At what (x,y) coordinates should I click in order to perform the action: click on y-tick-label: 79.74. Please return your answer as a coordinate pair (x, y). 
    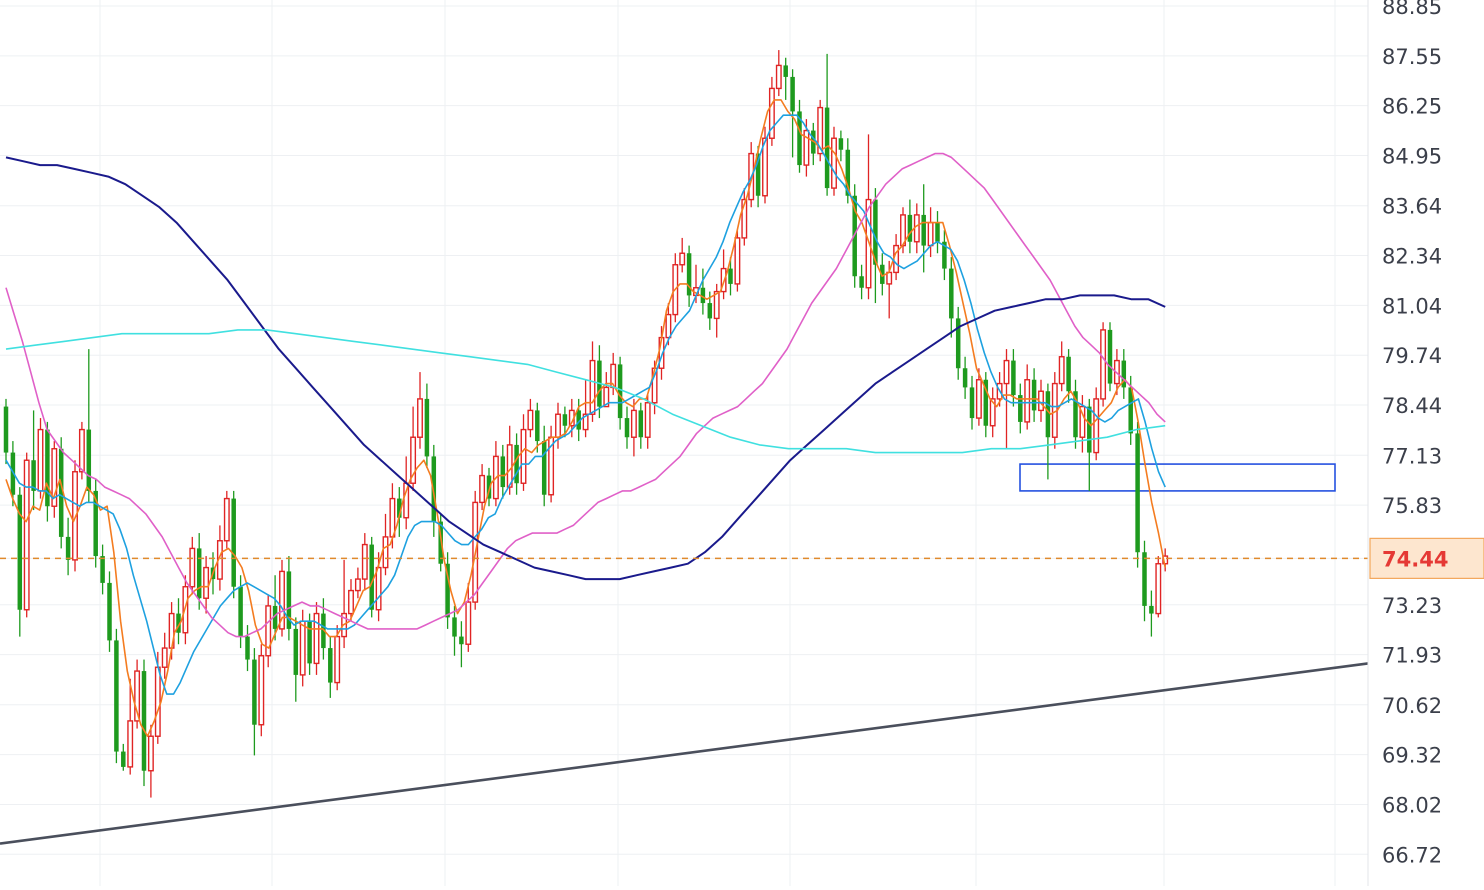
    Looking at the image, I should click on (1412, 356).